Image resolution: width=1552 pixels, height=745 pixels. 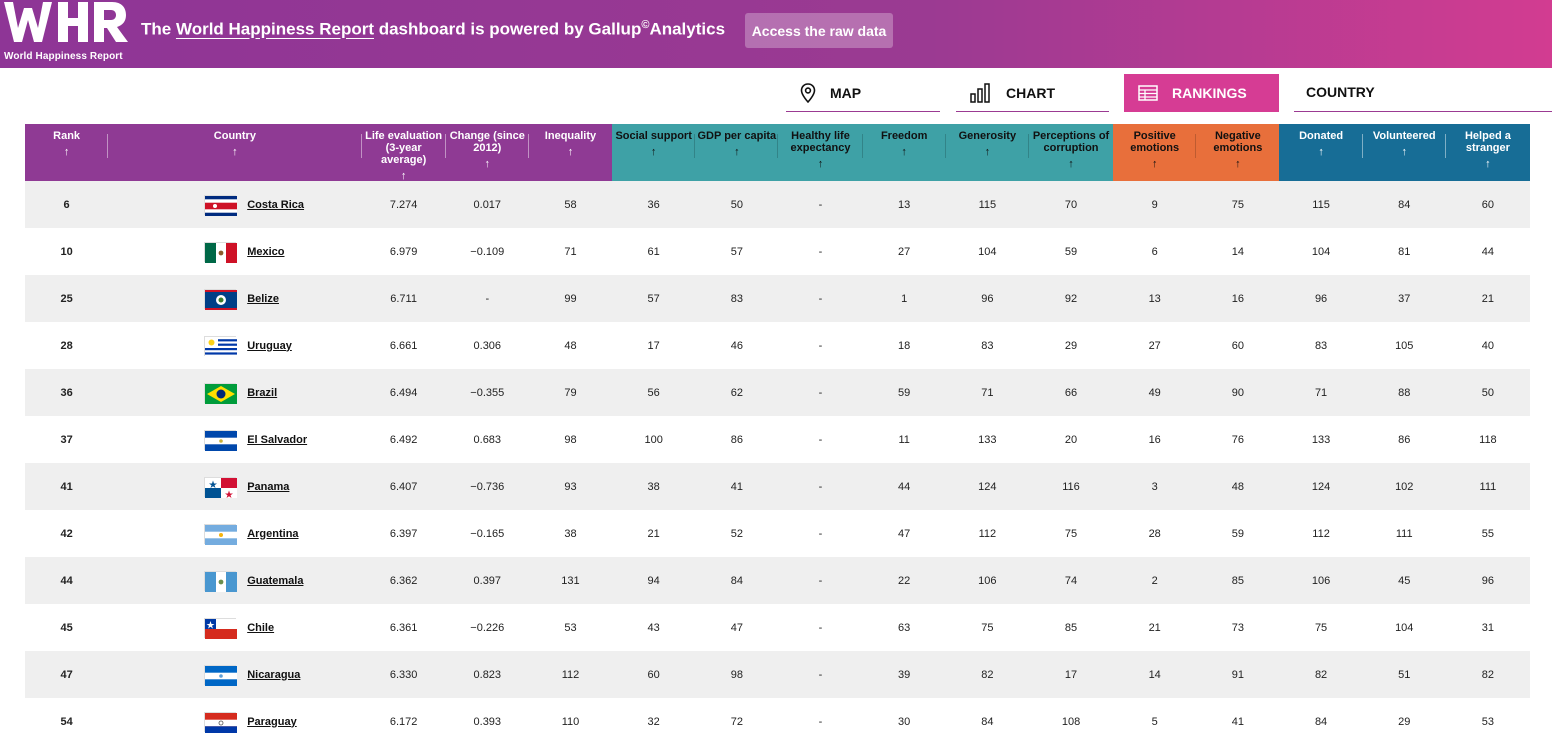 I want to click on country-link: Brazil, so click(x=262, y=392).